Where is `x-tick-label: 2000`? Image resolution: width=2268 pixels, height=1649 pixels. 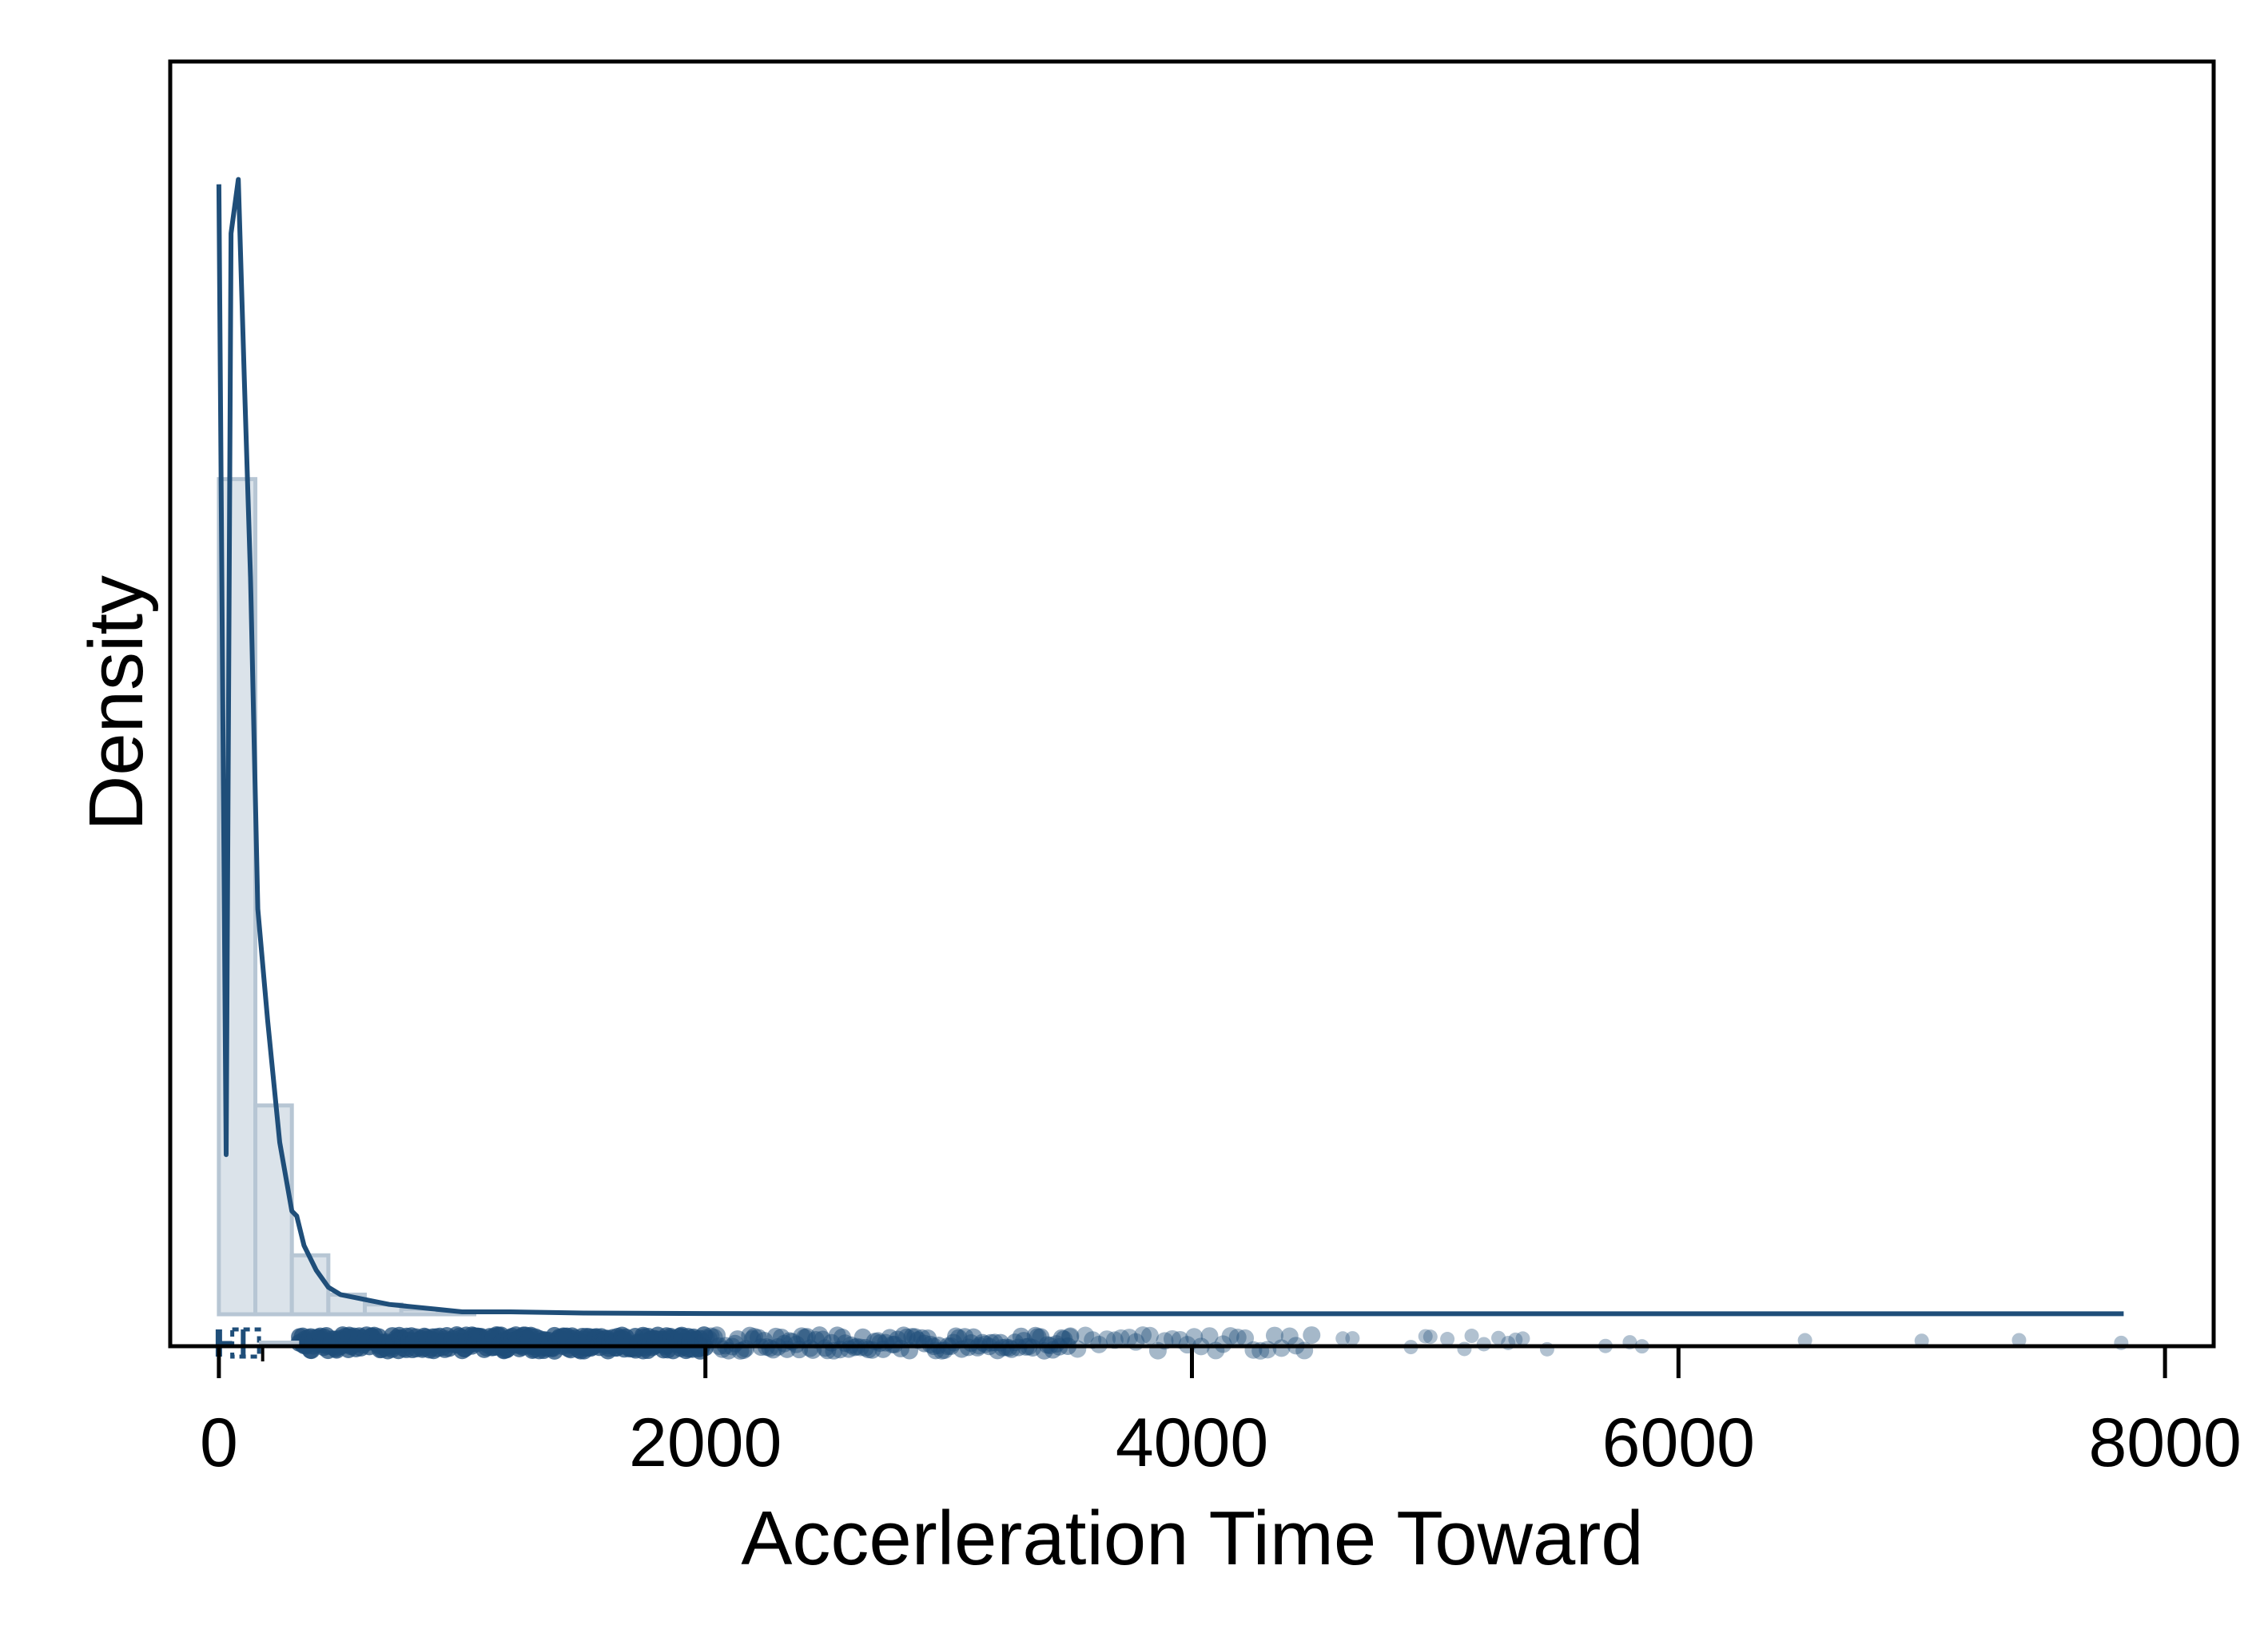
x-tick-label: 2000 is located at coordinates (705, 1443).